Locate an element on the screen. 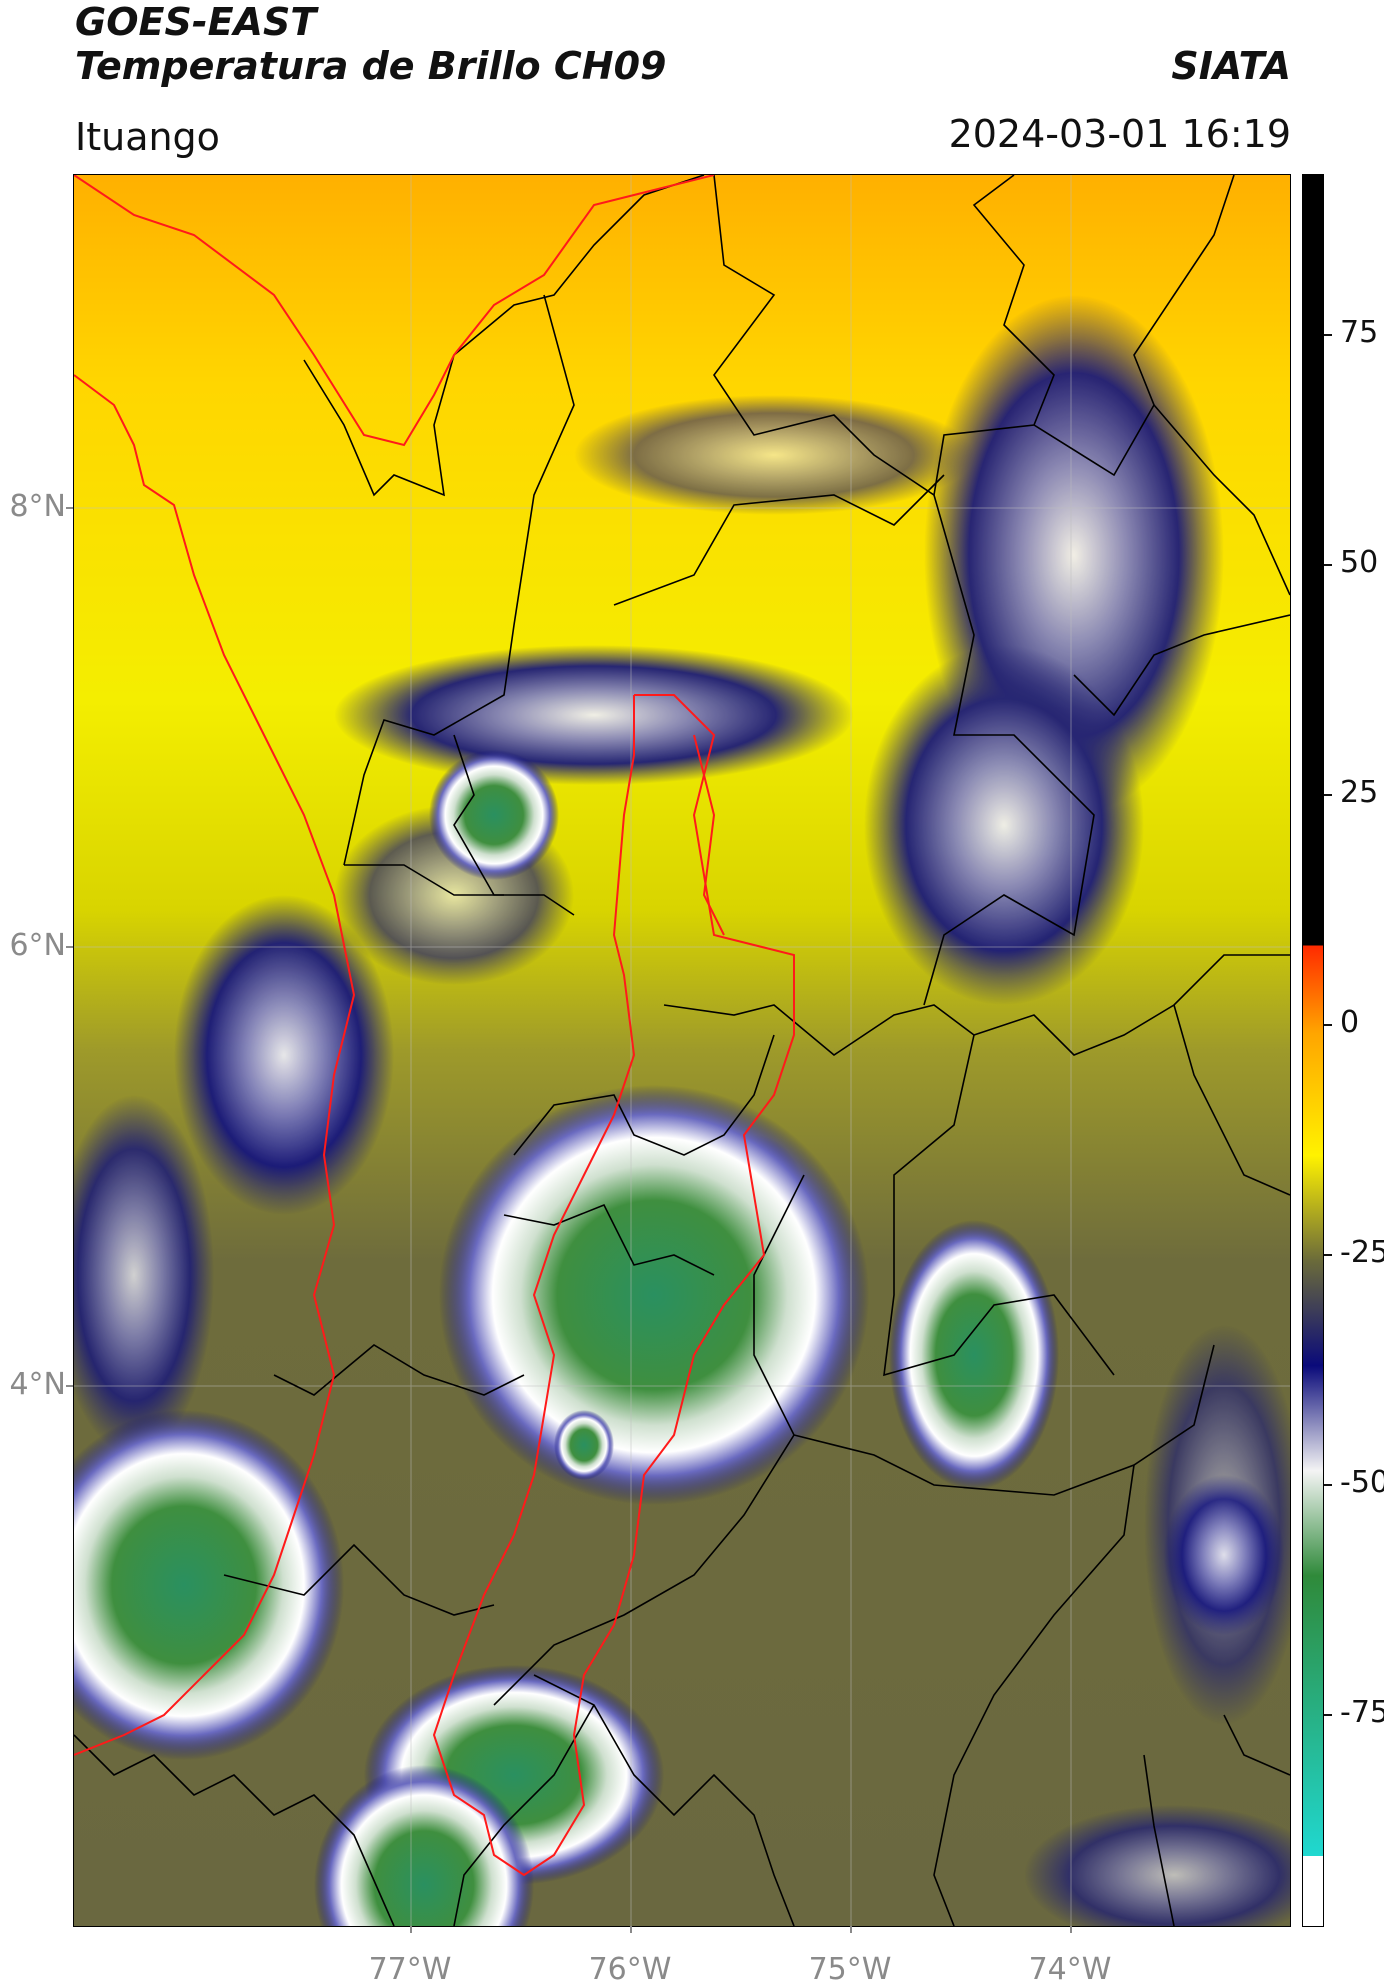 This screenshot has height=1987, width=1384. colorbar-label-minus25: -25 is located at coordinates (1362, 1252).